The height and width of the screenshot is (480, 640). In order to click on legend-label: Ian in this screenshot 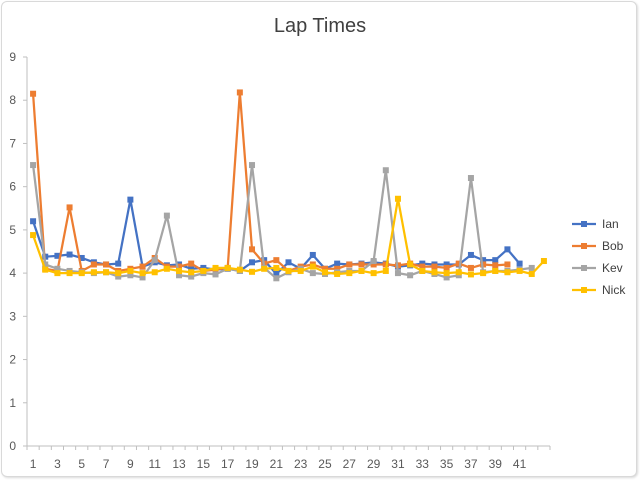, I will do `click(610, 224)`.